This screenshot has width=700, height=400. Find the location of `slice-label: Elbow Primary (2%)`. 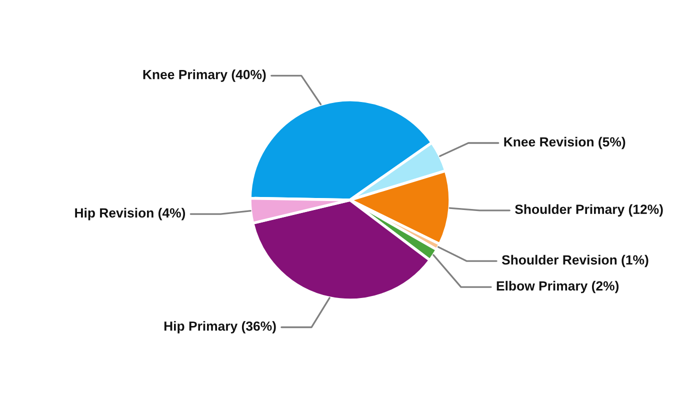

slice-label: Elbow Primary (2%) is located at coordinates (557, 287).